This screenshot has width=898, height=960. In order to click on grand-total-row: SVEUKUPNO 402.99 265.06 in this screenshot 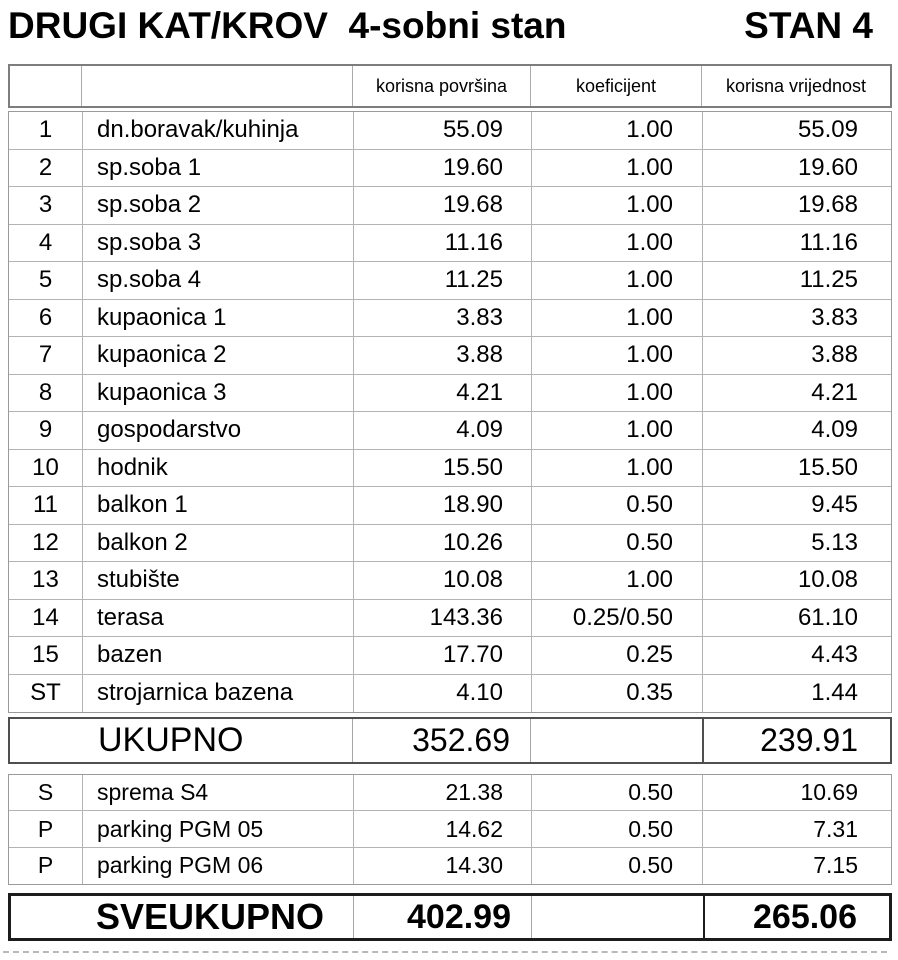, I will do `click(450, 917)`.